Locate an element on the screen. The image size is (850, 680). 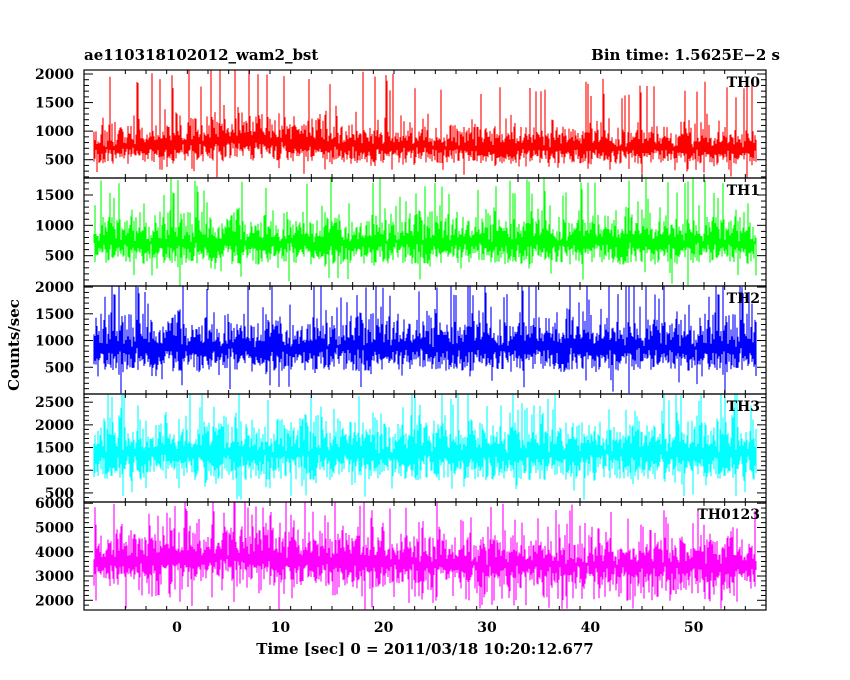
x-axis: 0 10 20 30 40 50 is located at coordinates (438, 628).